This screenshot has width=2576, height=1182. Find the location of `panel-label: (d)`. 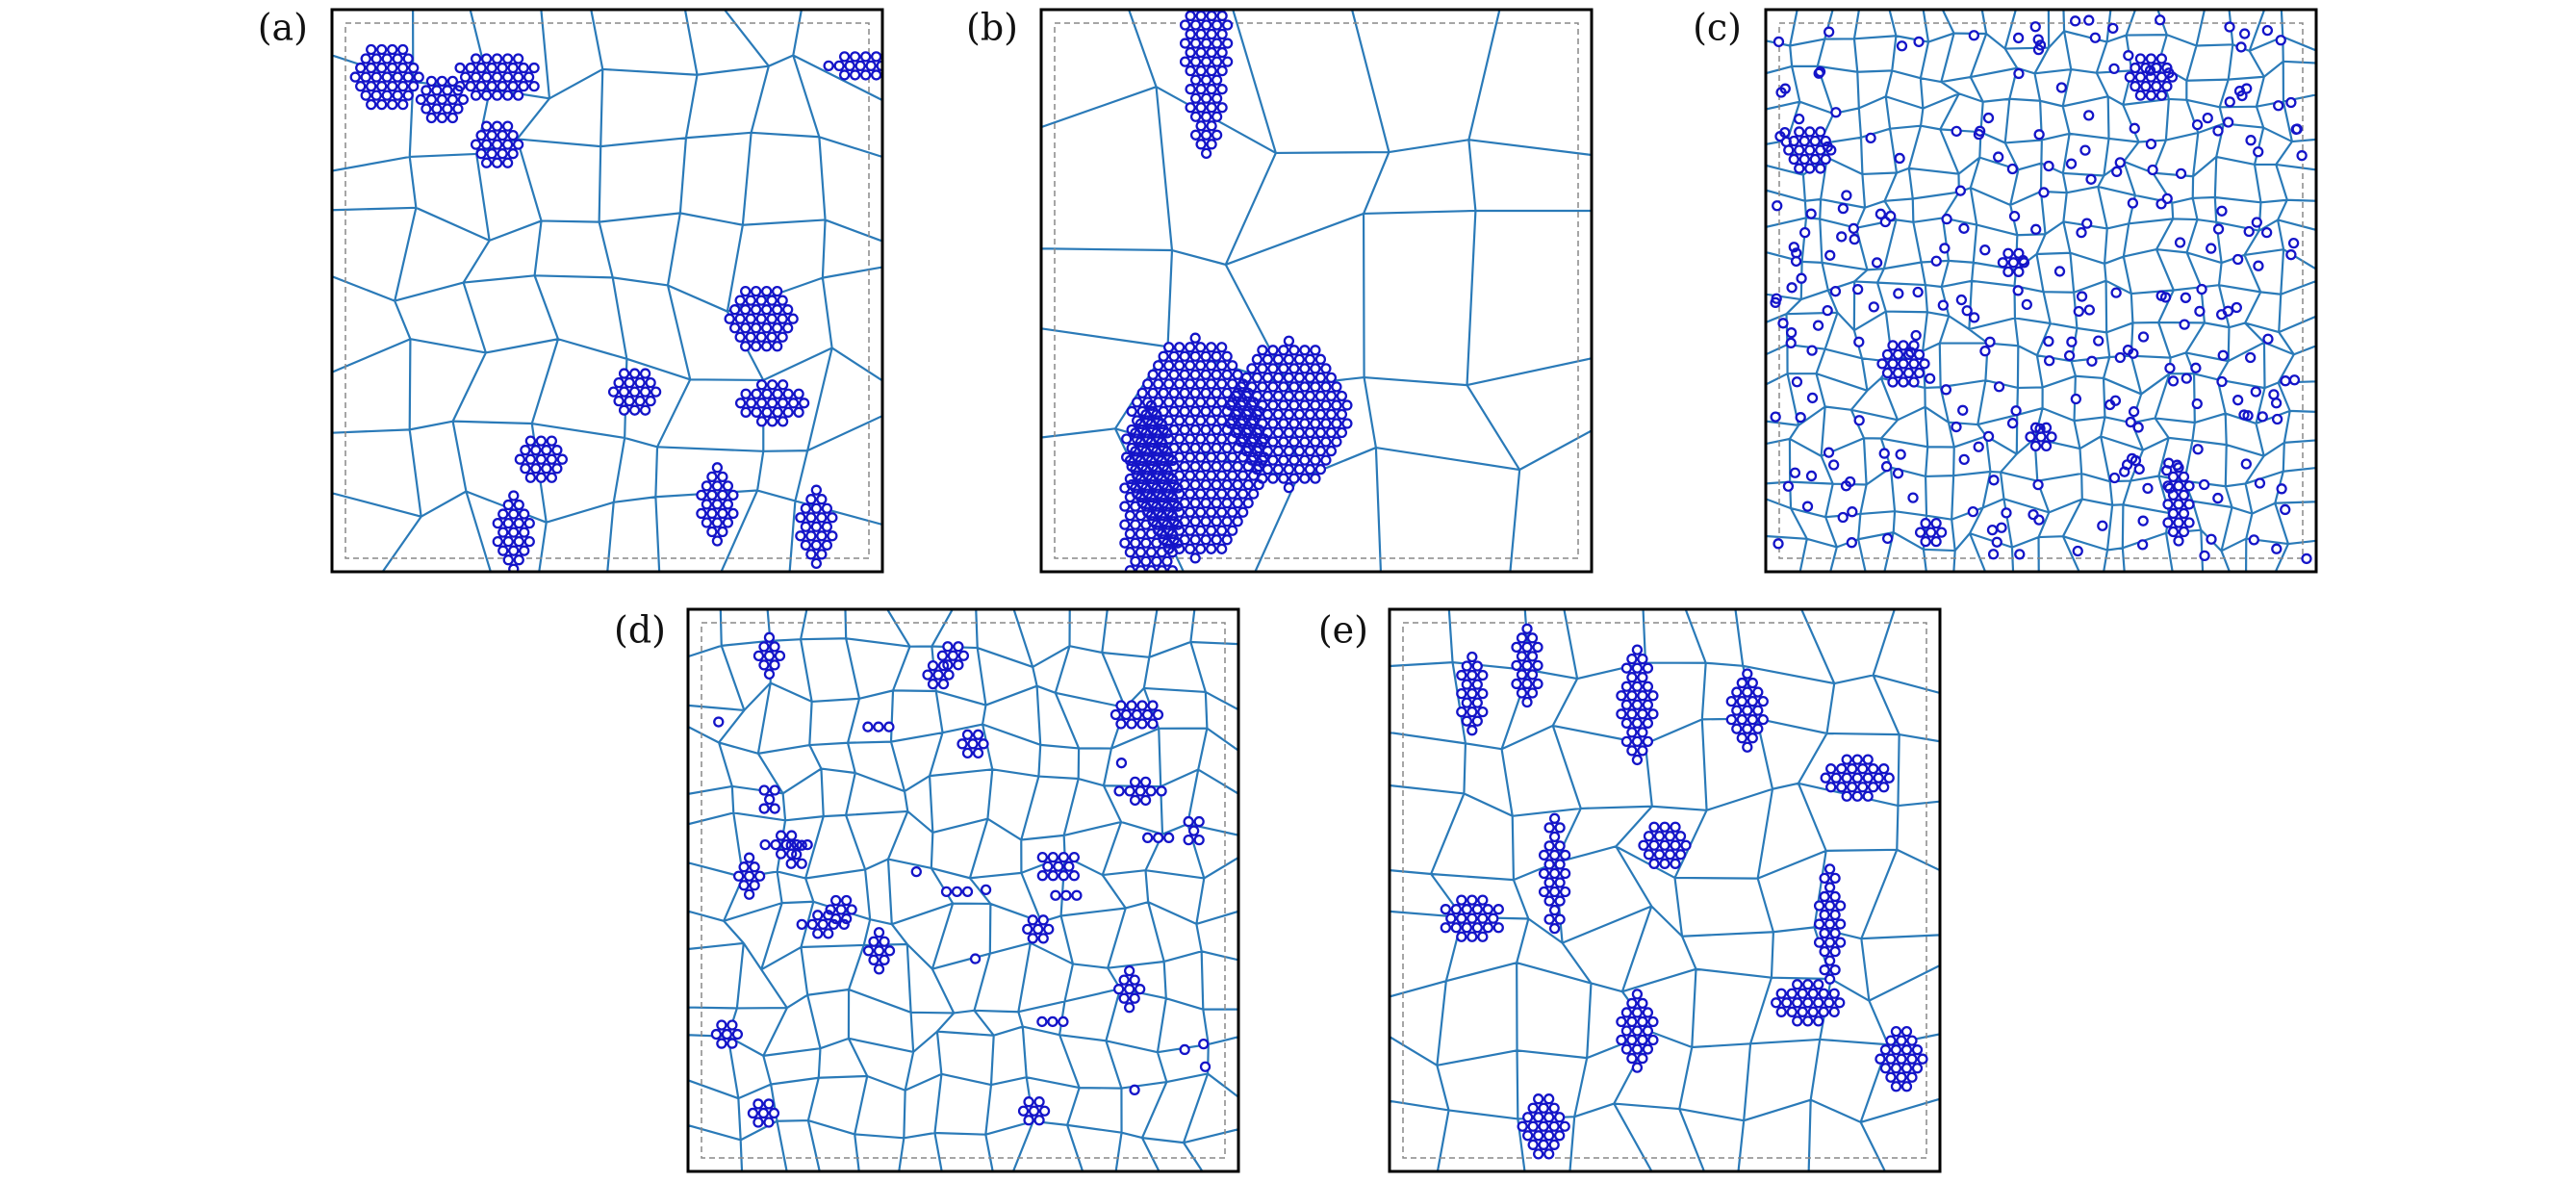

panel-label: (d) is located at coordinates (640, 630).